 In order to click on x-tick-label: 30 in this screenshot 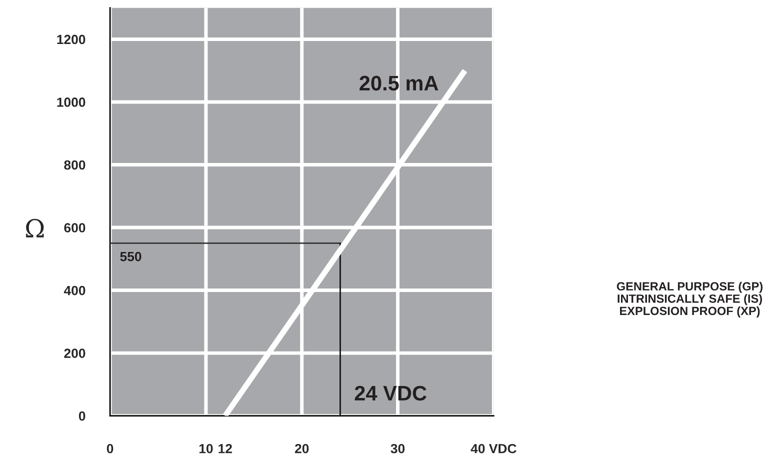, I will do `click(397, 449)`.